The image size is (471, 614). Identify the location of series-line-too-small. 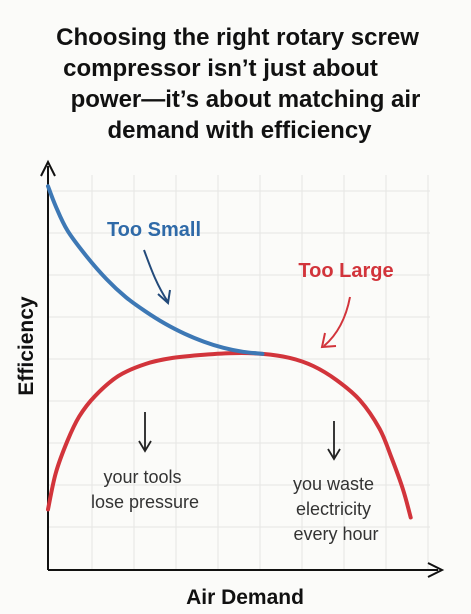
(155, 270).